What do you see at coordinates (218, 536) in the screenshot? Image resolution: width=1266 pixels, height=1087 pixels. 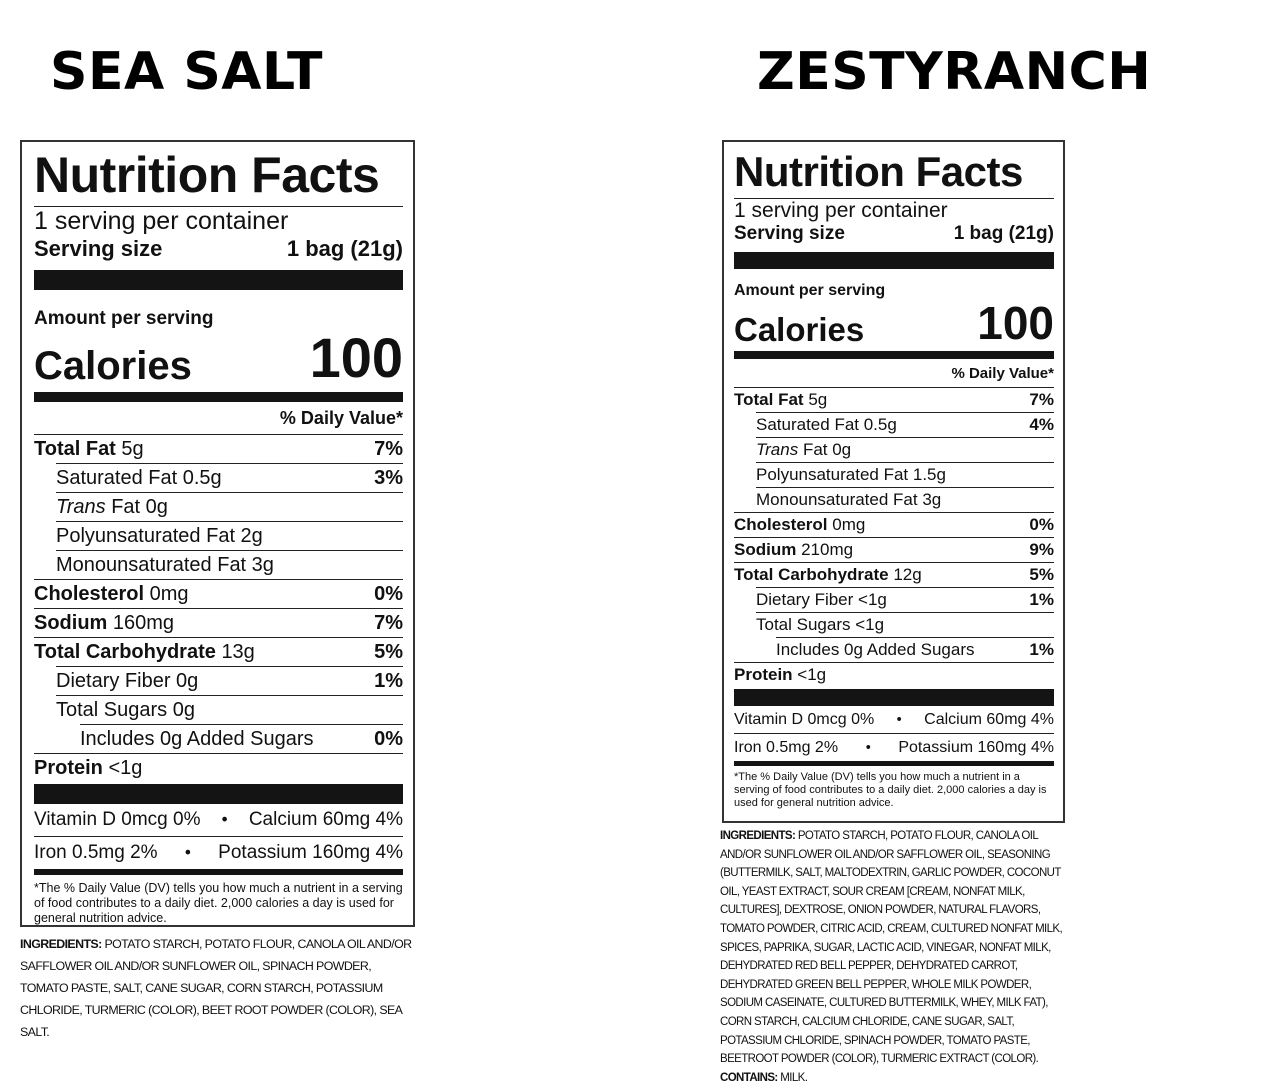 I see `nutrient-row-polyunsaturated-fat: Polyunsaturated Fat 2g` at bounding box center [218, 536].